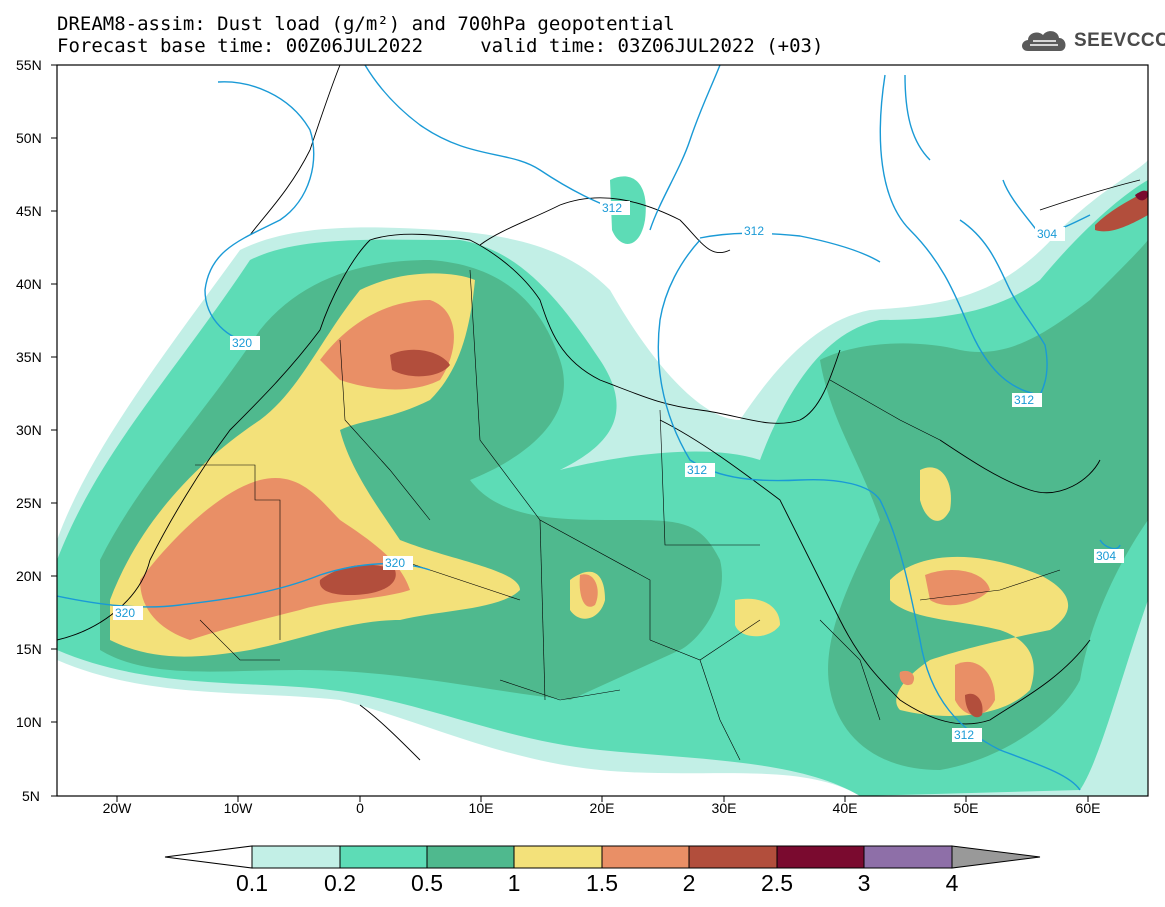  Describe the element at coordinates (29, 65) in the screenshot. I see `lat-label: 55N` at that location.